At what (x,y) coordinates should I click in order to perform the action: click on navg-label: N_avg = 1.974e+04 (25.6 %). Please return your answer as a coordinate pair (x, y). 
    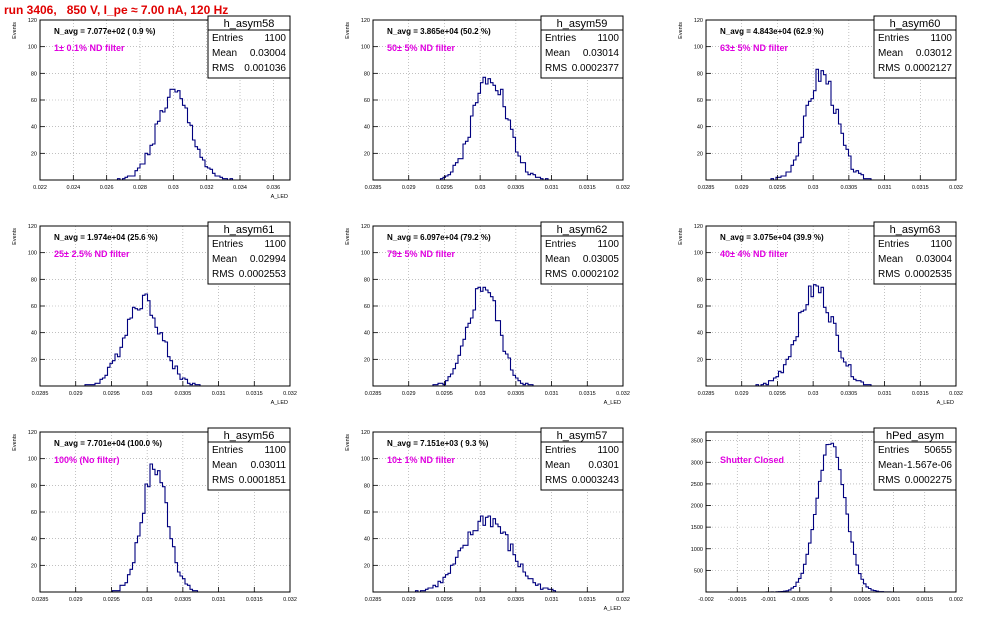
    Looking at the image, I should click on (106, 237).